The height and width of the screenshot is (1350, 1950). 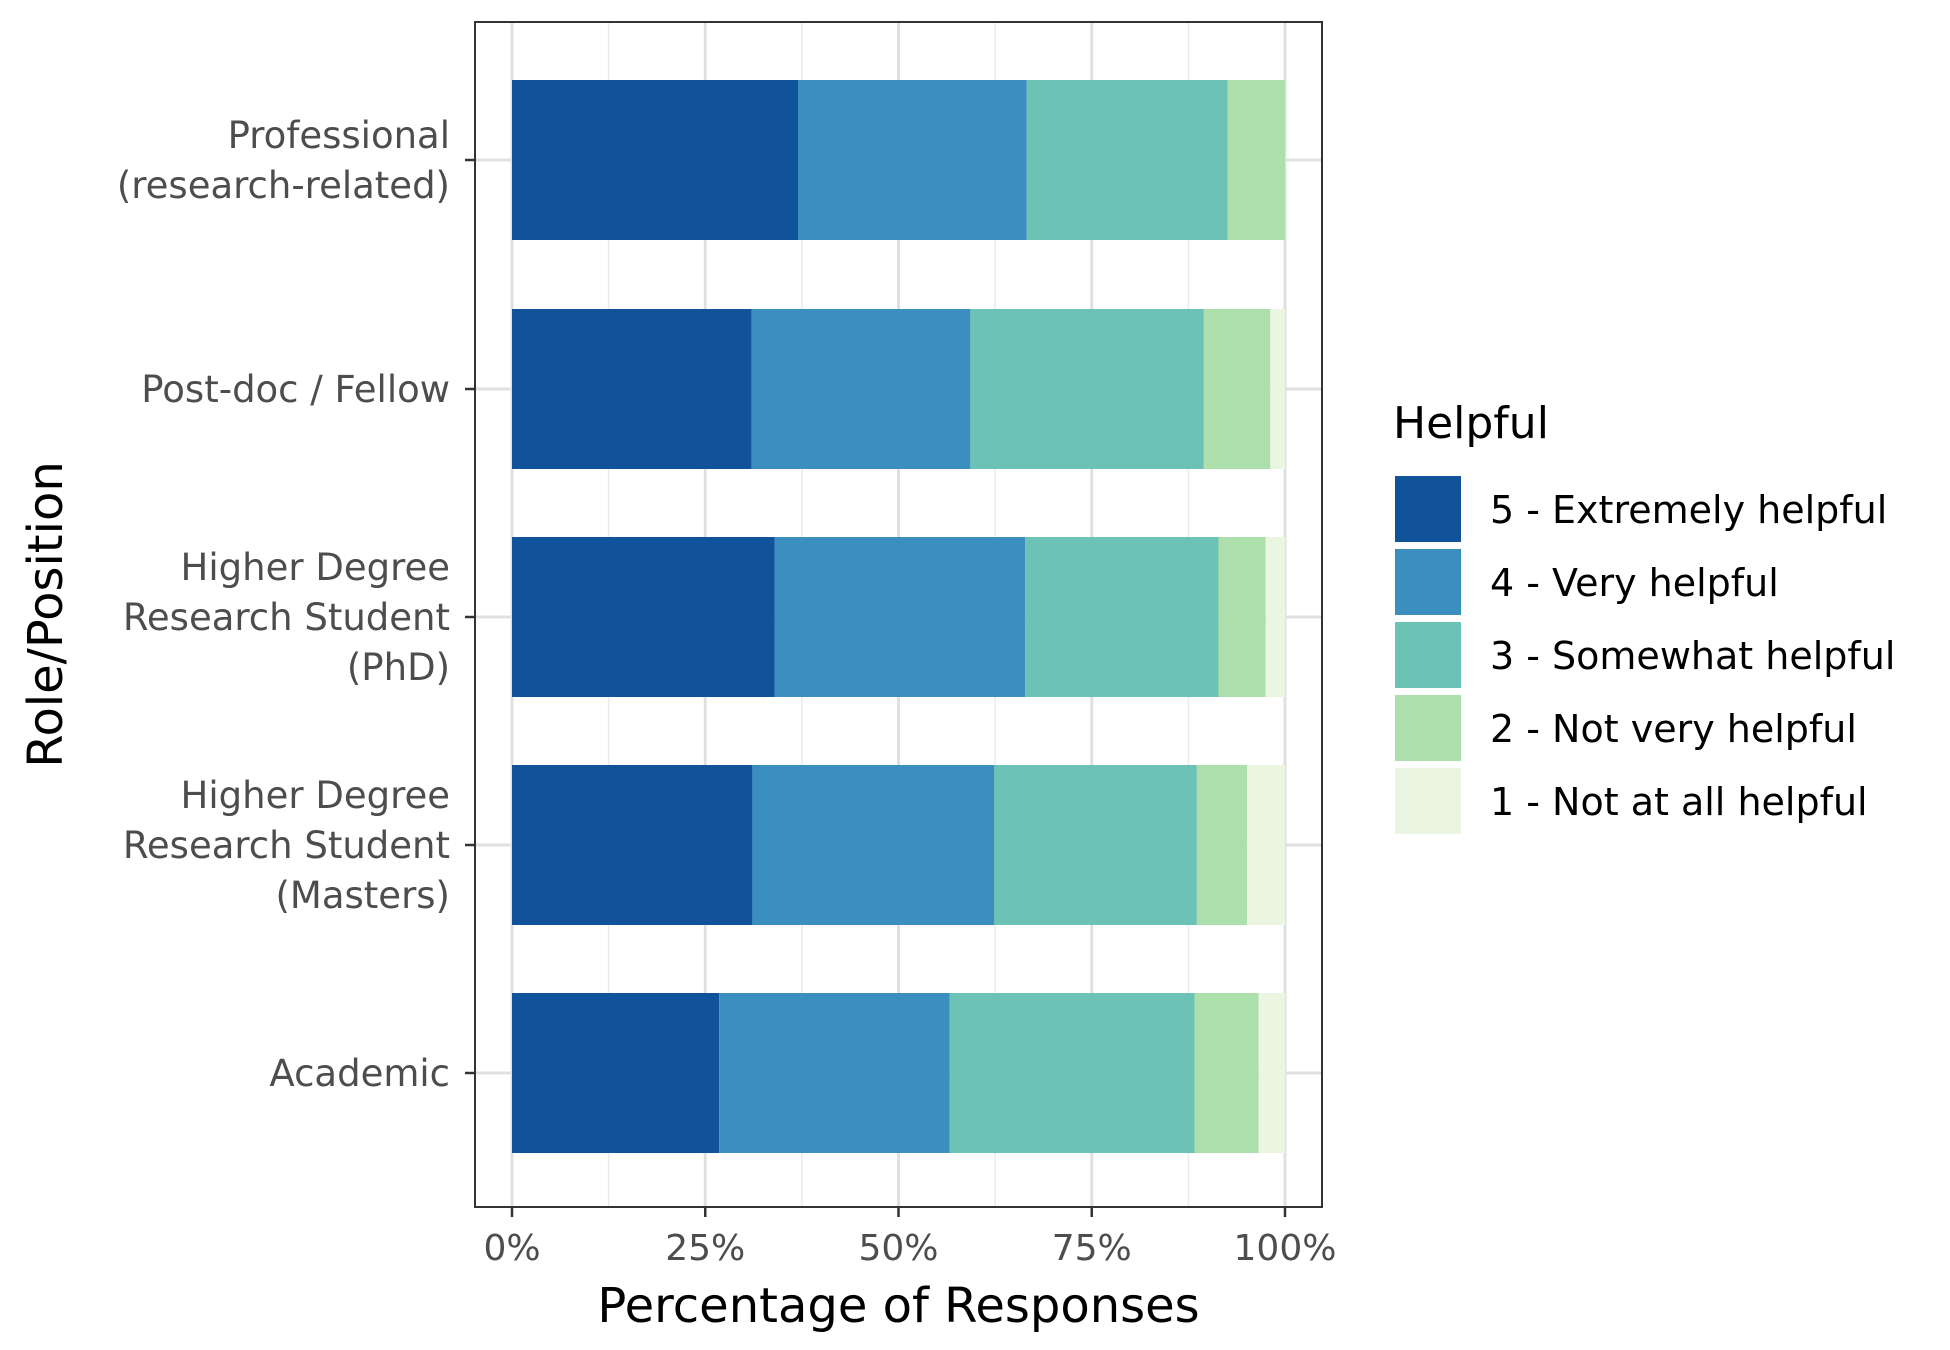 What do you see at coordinates (1688, 510) in the screenshot?
I see `legend-label: 5 - Extremely helpful` at bounding box center [1688, 510].